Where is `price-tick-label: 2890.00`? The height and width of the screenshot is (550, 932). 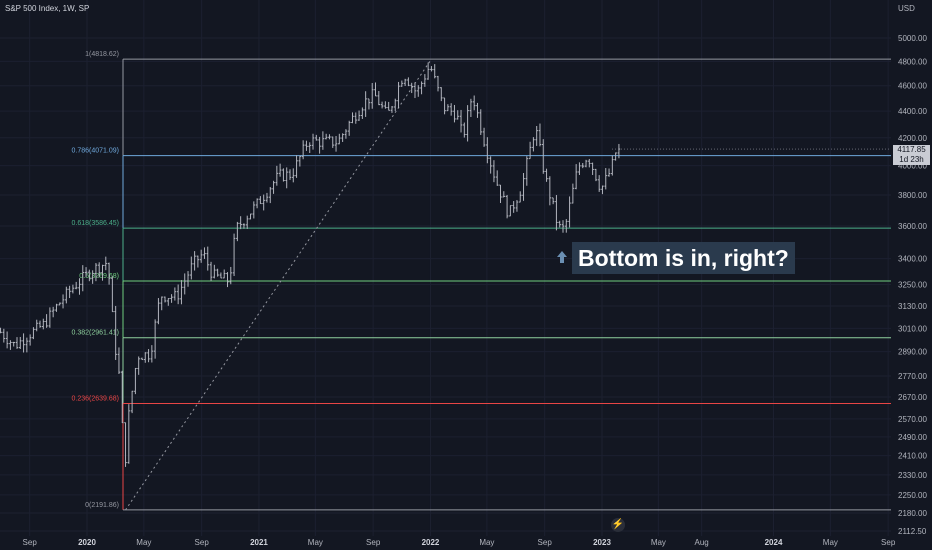 price-tick-label: 2890.00 is located at coordinates (912, 352).